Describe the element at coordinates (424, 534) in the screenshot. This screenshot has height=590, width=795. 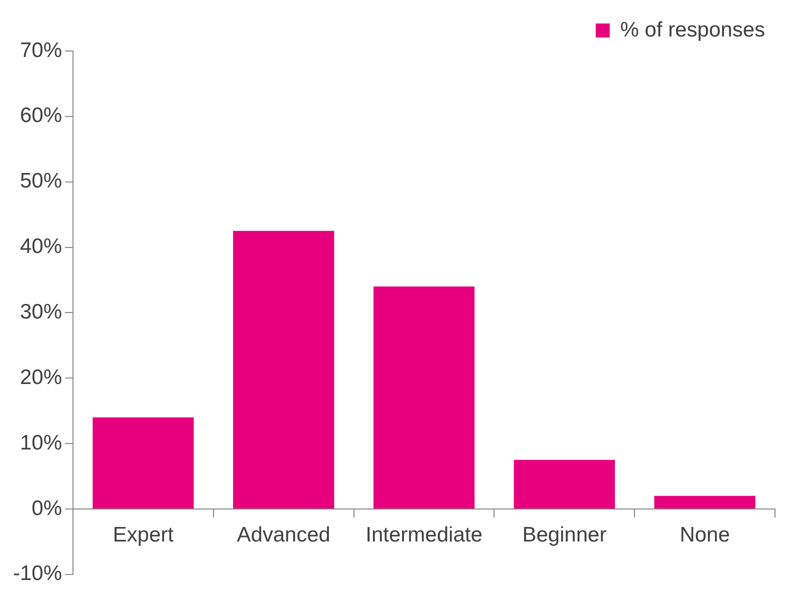
I see `x-tick-label: Intermediate` at that location.